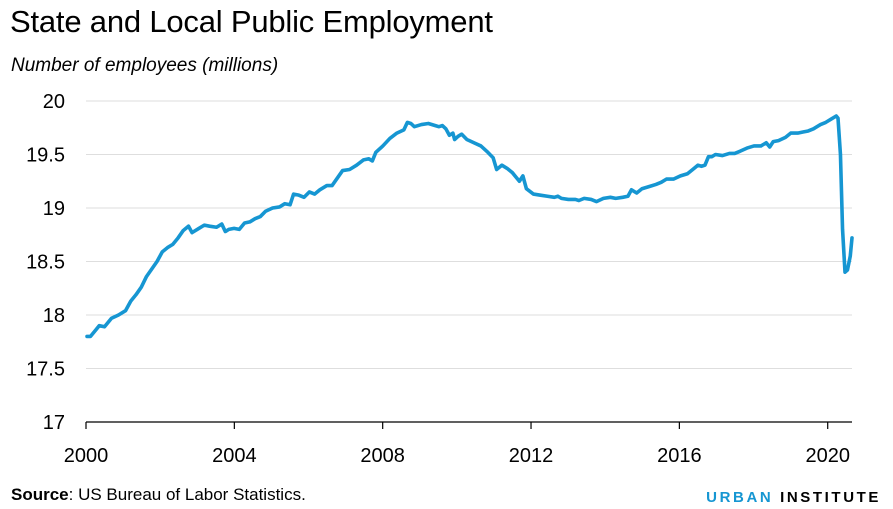  Describe the element at coordinates (40, 494) in the screenshot. I see `source-label: Source` at that location.